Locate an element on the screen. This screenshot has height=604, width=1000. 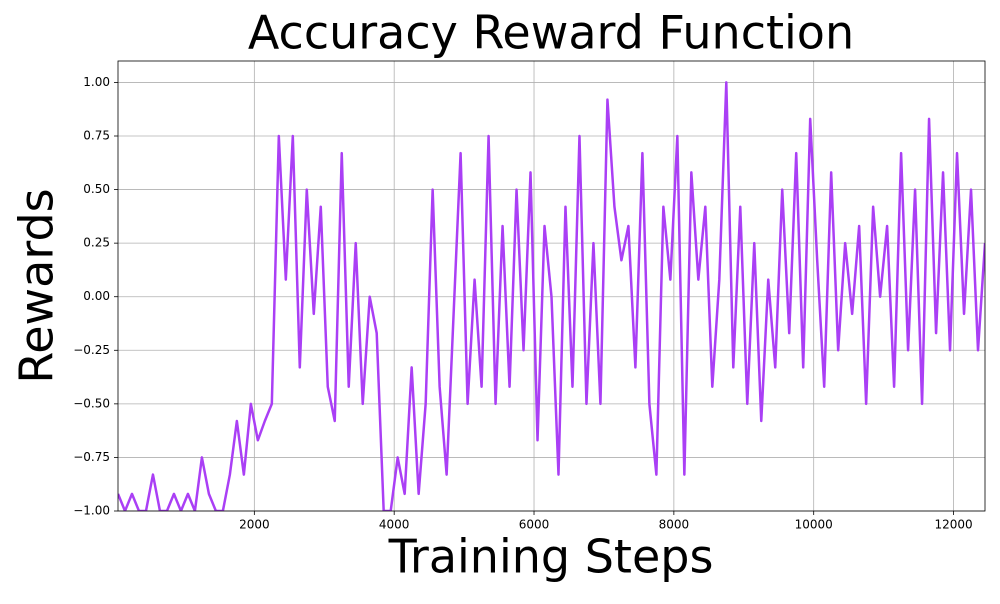
x-tick-label: 10000 is located at coordinates (814, 525).